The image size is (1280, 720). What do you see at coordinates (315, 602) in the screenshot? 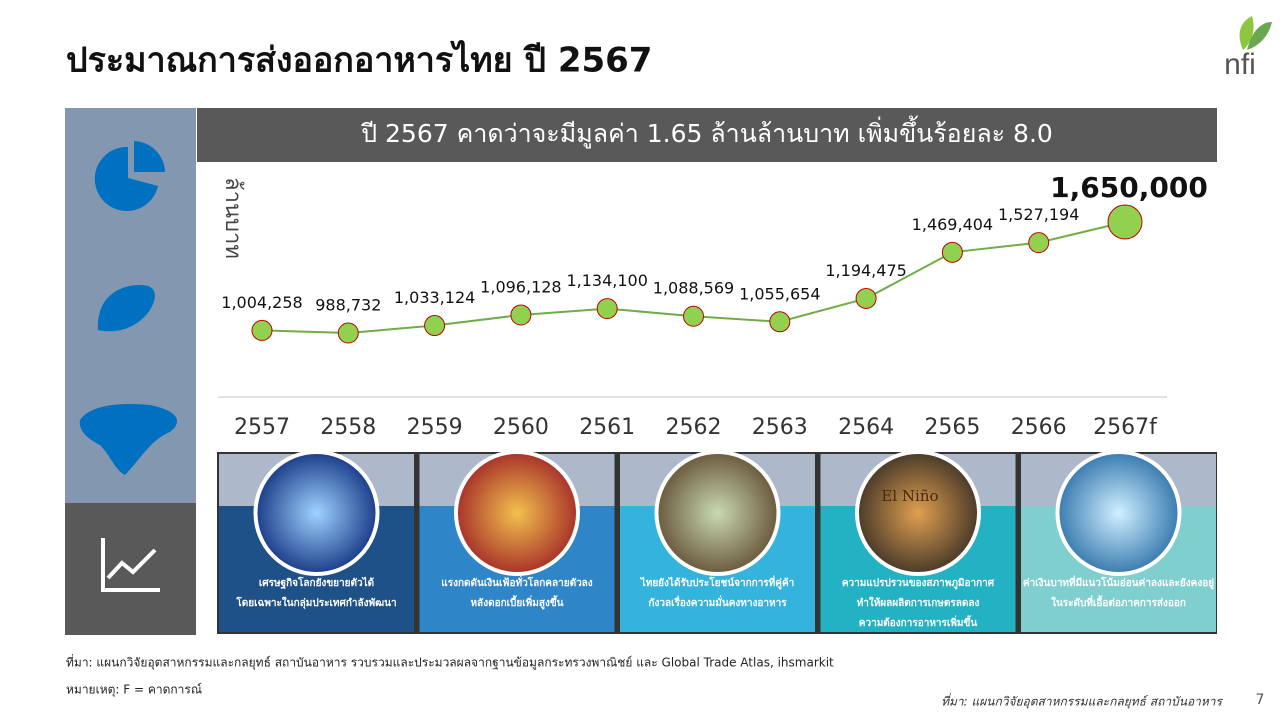
I see `card-text: โดยเฉพาะในกลุ่มประเทศกำลังพัฒนา` at bounding box center [315, 602].